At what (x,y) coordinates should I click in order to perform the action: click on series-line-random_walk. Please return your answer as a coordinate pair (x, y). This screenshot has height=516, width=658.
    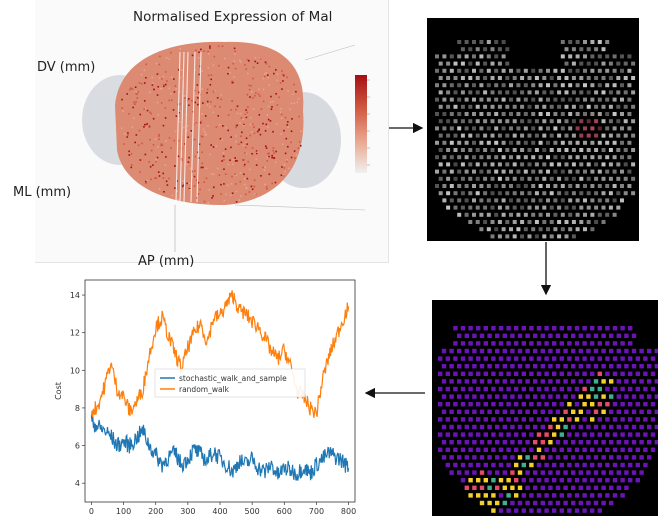
    Looking at the image, I should click on (220, 354).